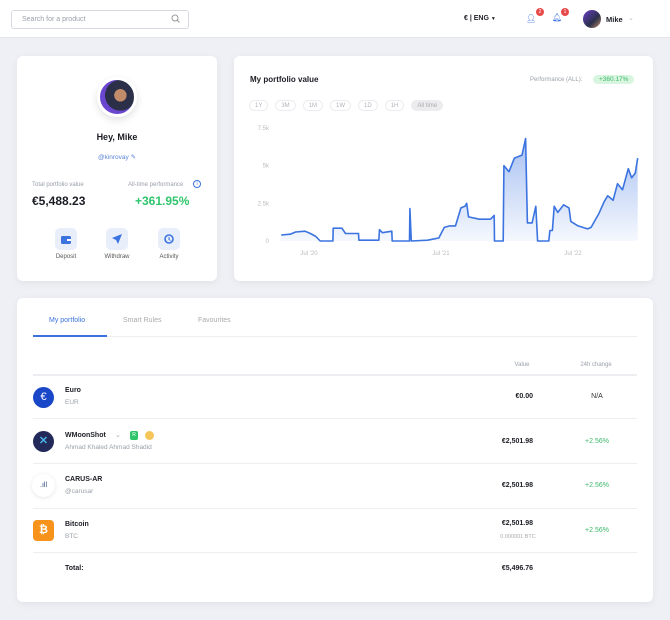 The width and height of the screenshot is (670, 620). I want to click on x-tick-label: Jul '20, so click(309, 254).